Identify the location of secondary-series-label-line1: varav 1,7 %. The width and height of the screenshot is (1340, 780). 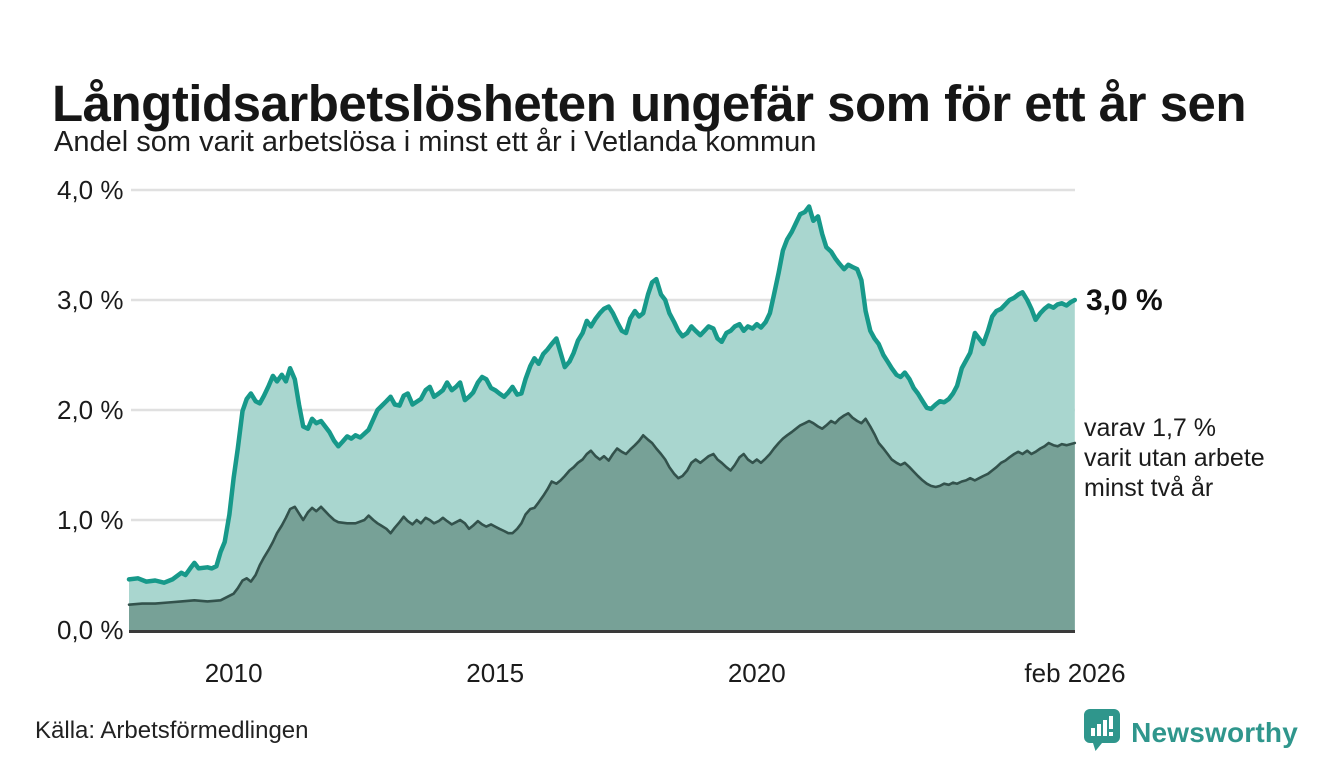
(1150, 428).